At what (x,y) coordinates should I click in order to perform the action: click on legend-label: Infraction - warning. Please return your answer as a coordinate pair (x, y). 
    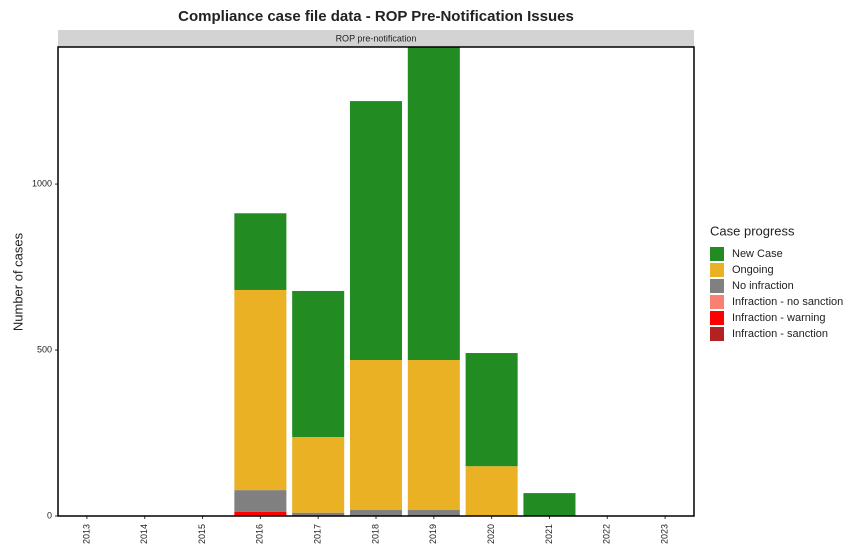
    Looking at the image, I should click on (779, 318).